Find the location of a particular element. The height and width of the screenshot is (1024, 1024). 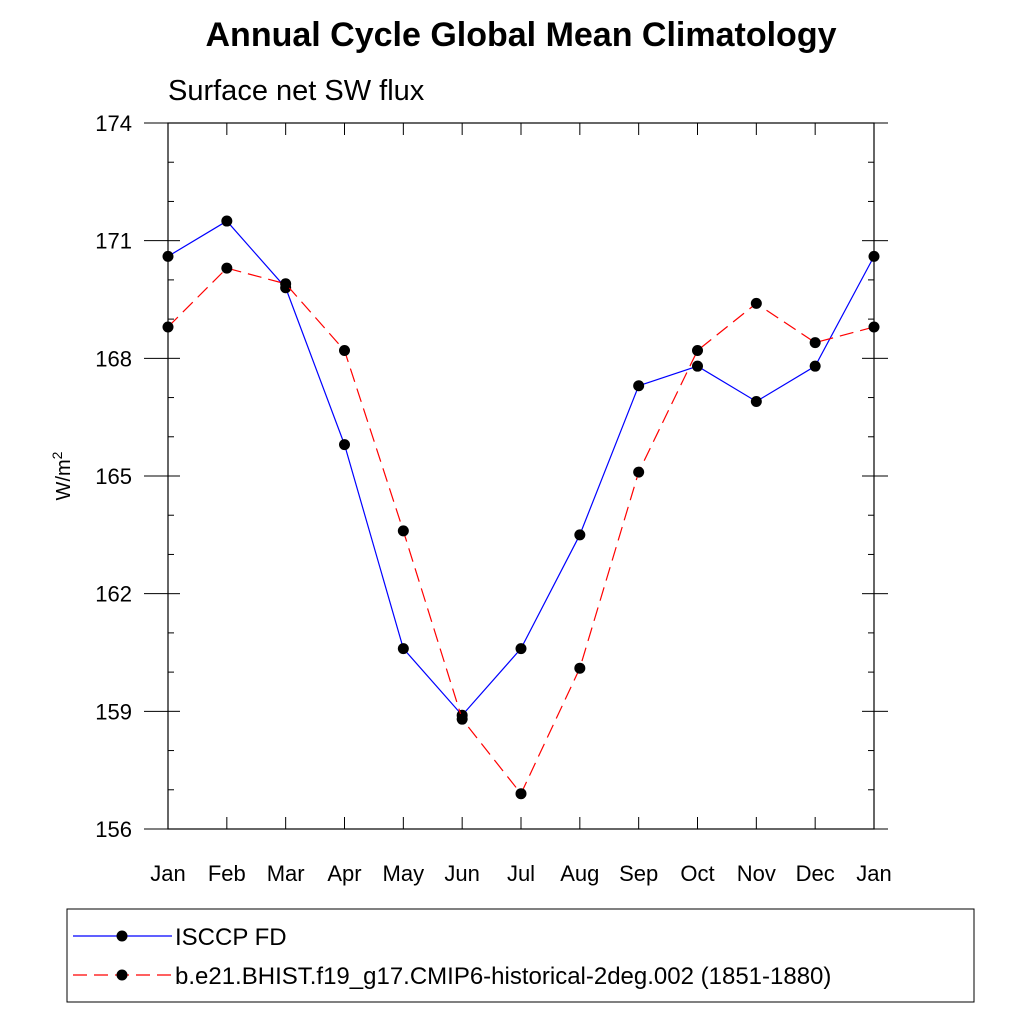

x-tick-label: Dec is located at coordinates (815, 873).